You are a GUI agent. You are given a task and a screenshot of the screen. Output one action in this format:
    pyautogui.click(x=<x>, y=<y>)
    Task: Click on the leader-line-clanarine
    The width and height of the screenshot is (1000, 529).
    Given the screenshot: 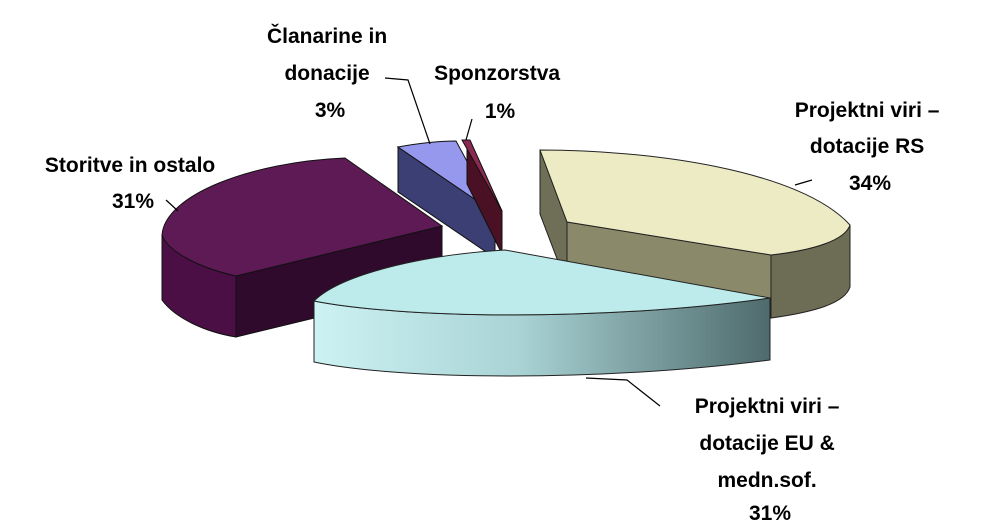 What is the action you would take?
    pyautogui.click(x=407, y=111)
    